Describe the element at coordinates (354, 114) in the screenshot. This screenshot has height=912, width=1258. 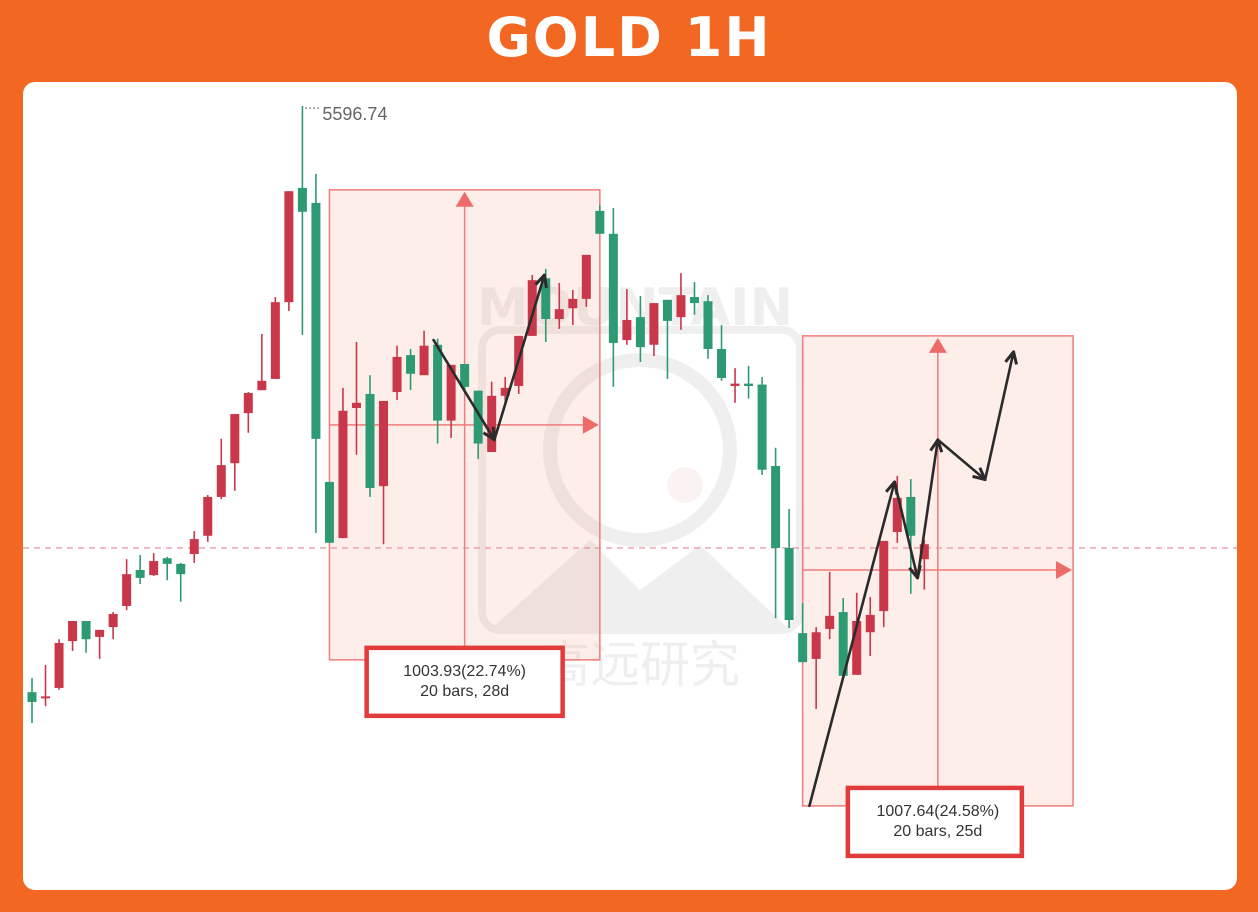
I see `high-price-label: 5596.74` at that location.